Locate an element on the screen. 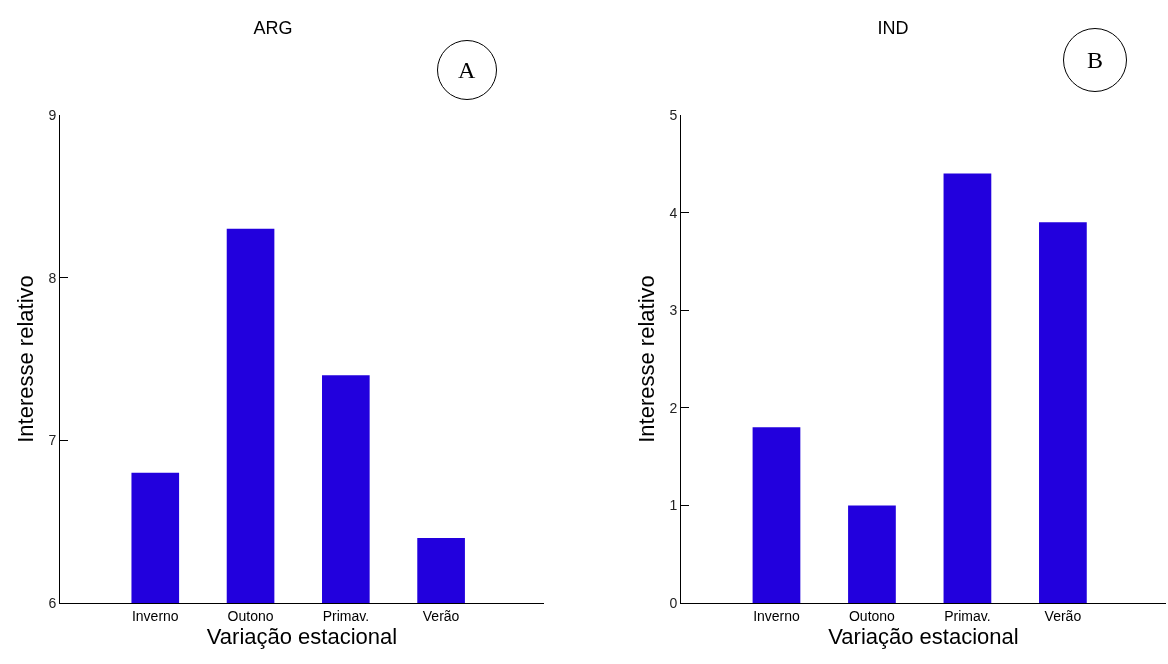 The height and width of the screenshot is (664, 1168). y-tick-label: 0 is located at coordinates (673, 602).